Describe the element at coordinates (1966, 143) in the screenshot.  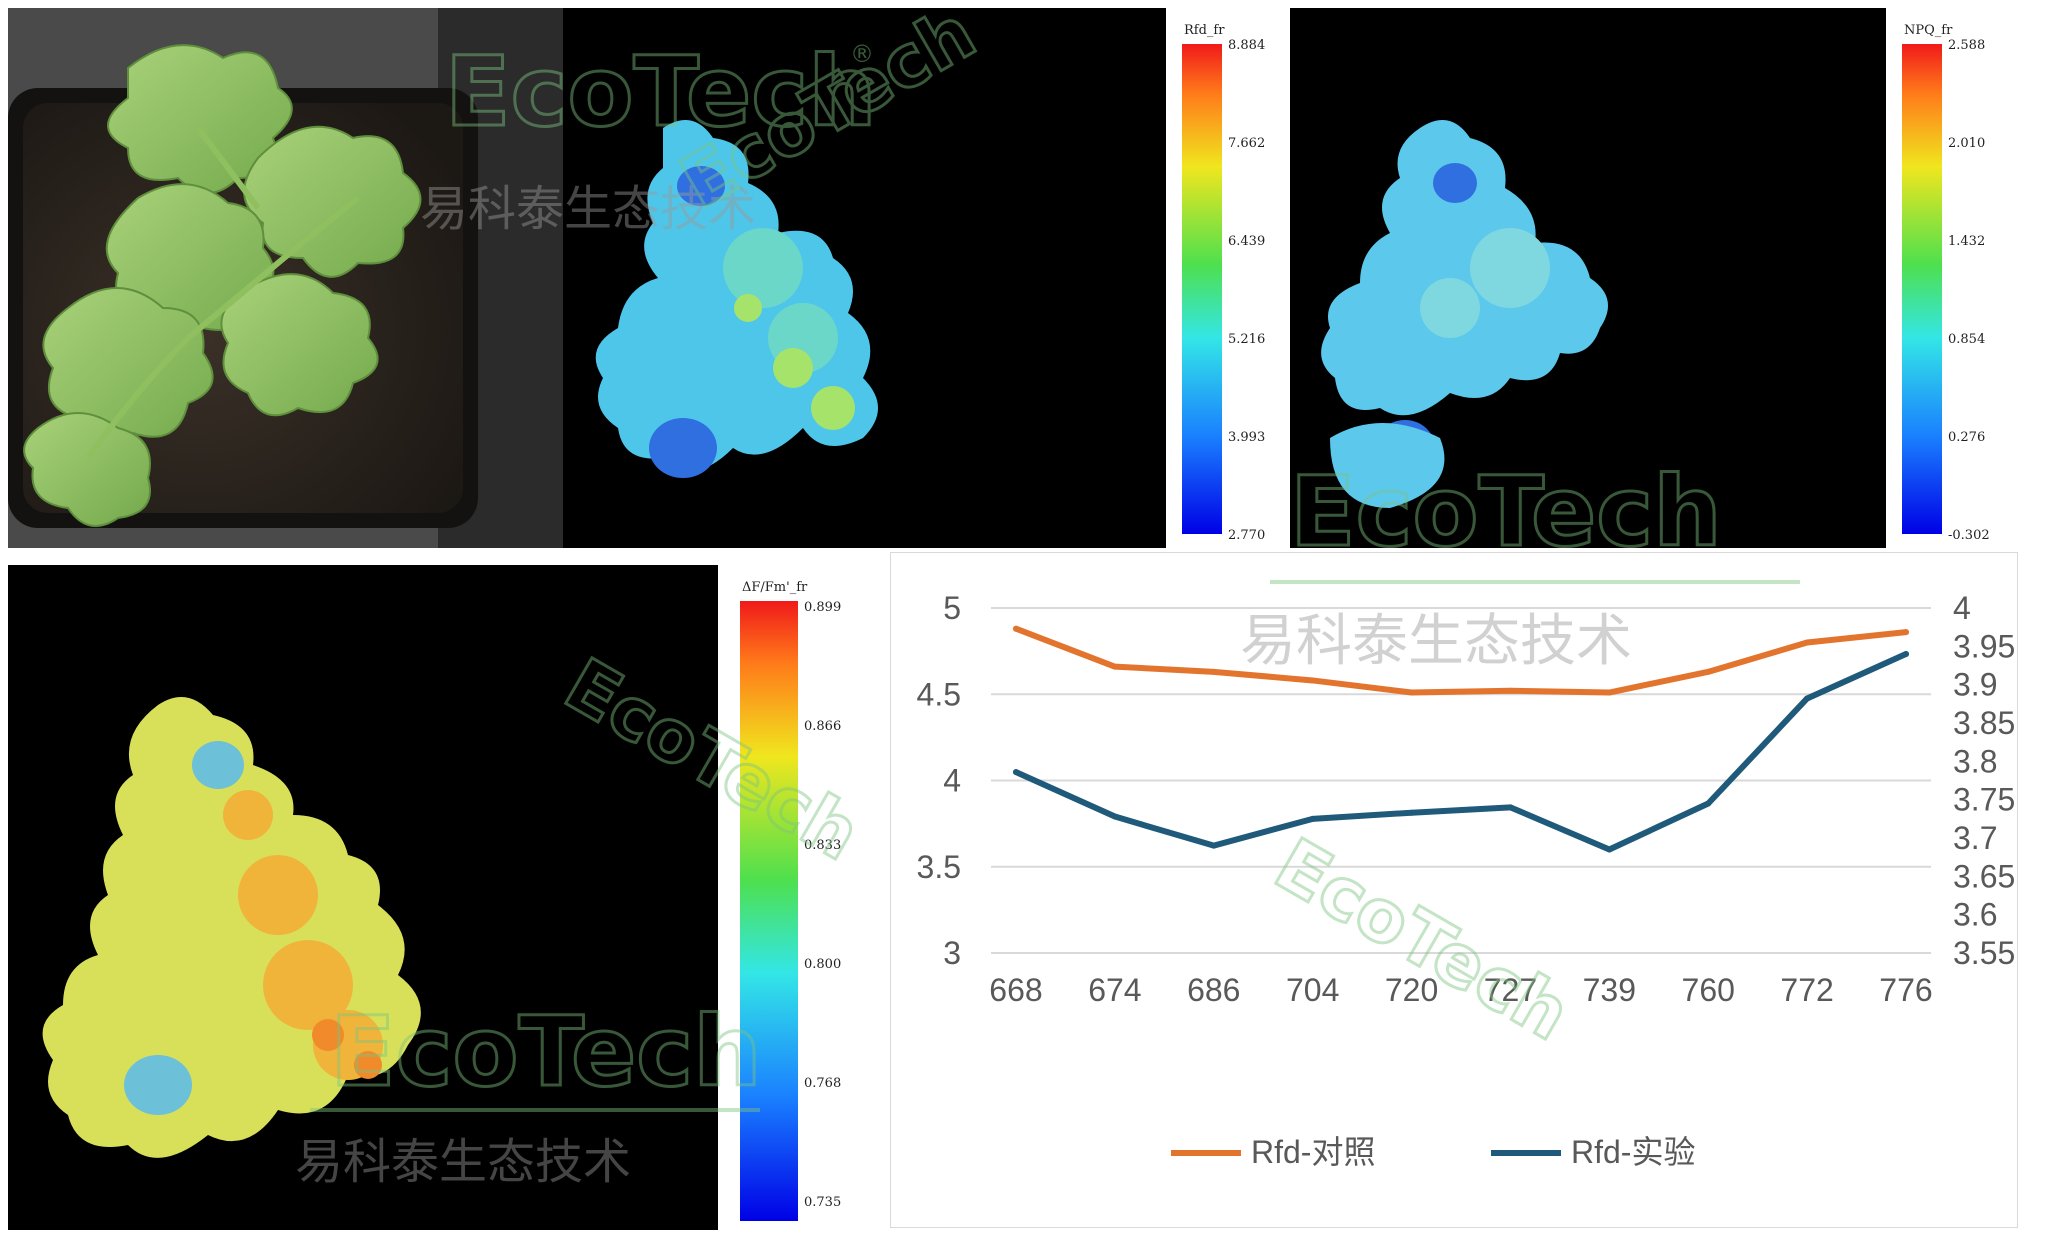
I see `npq-tick: 2.010` at that location.